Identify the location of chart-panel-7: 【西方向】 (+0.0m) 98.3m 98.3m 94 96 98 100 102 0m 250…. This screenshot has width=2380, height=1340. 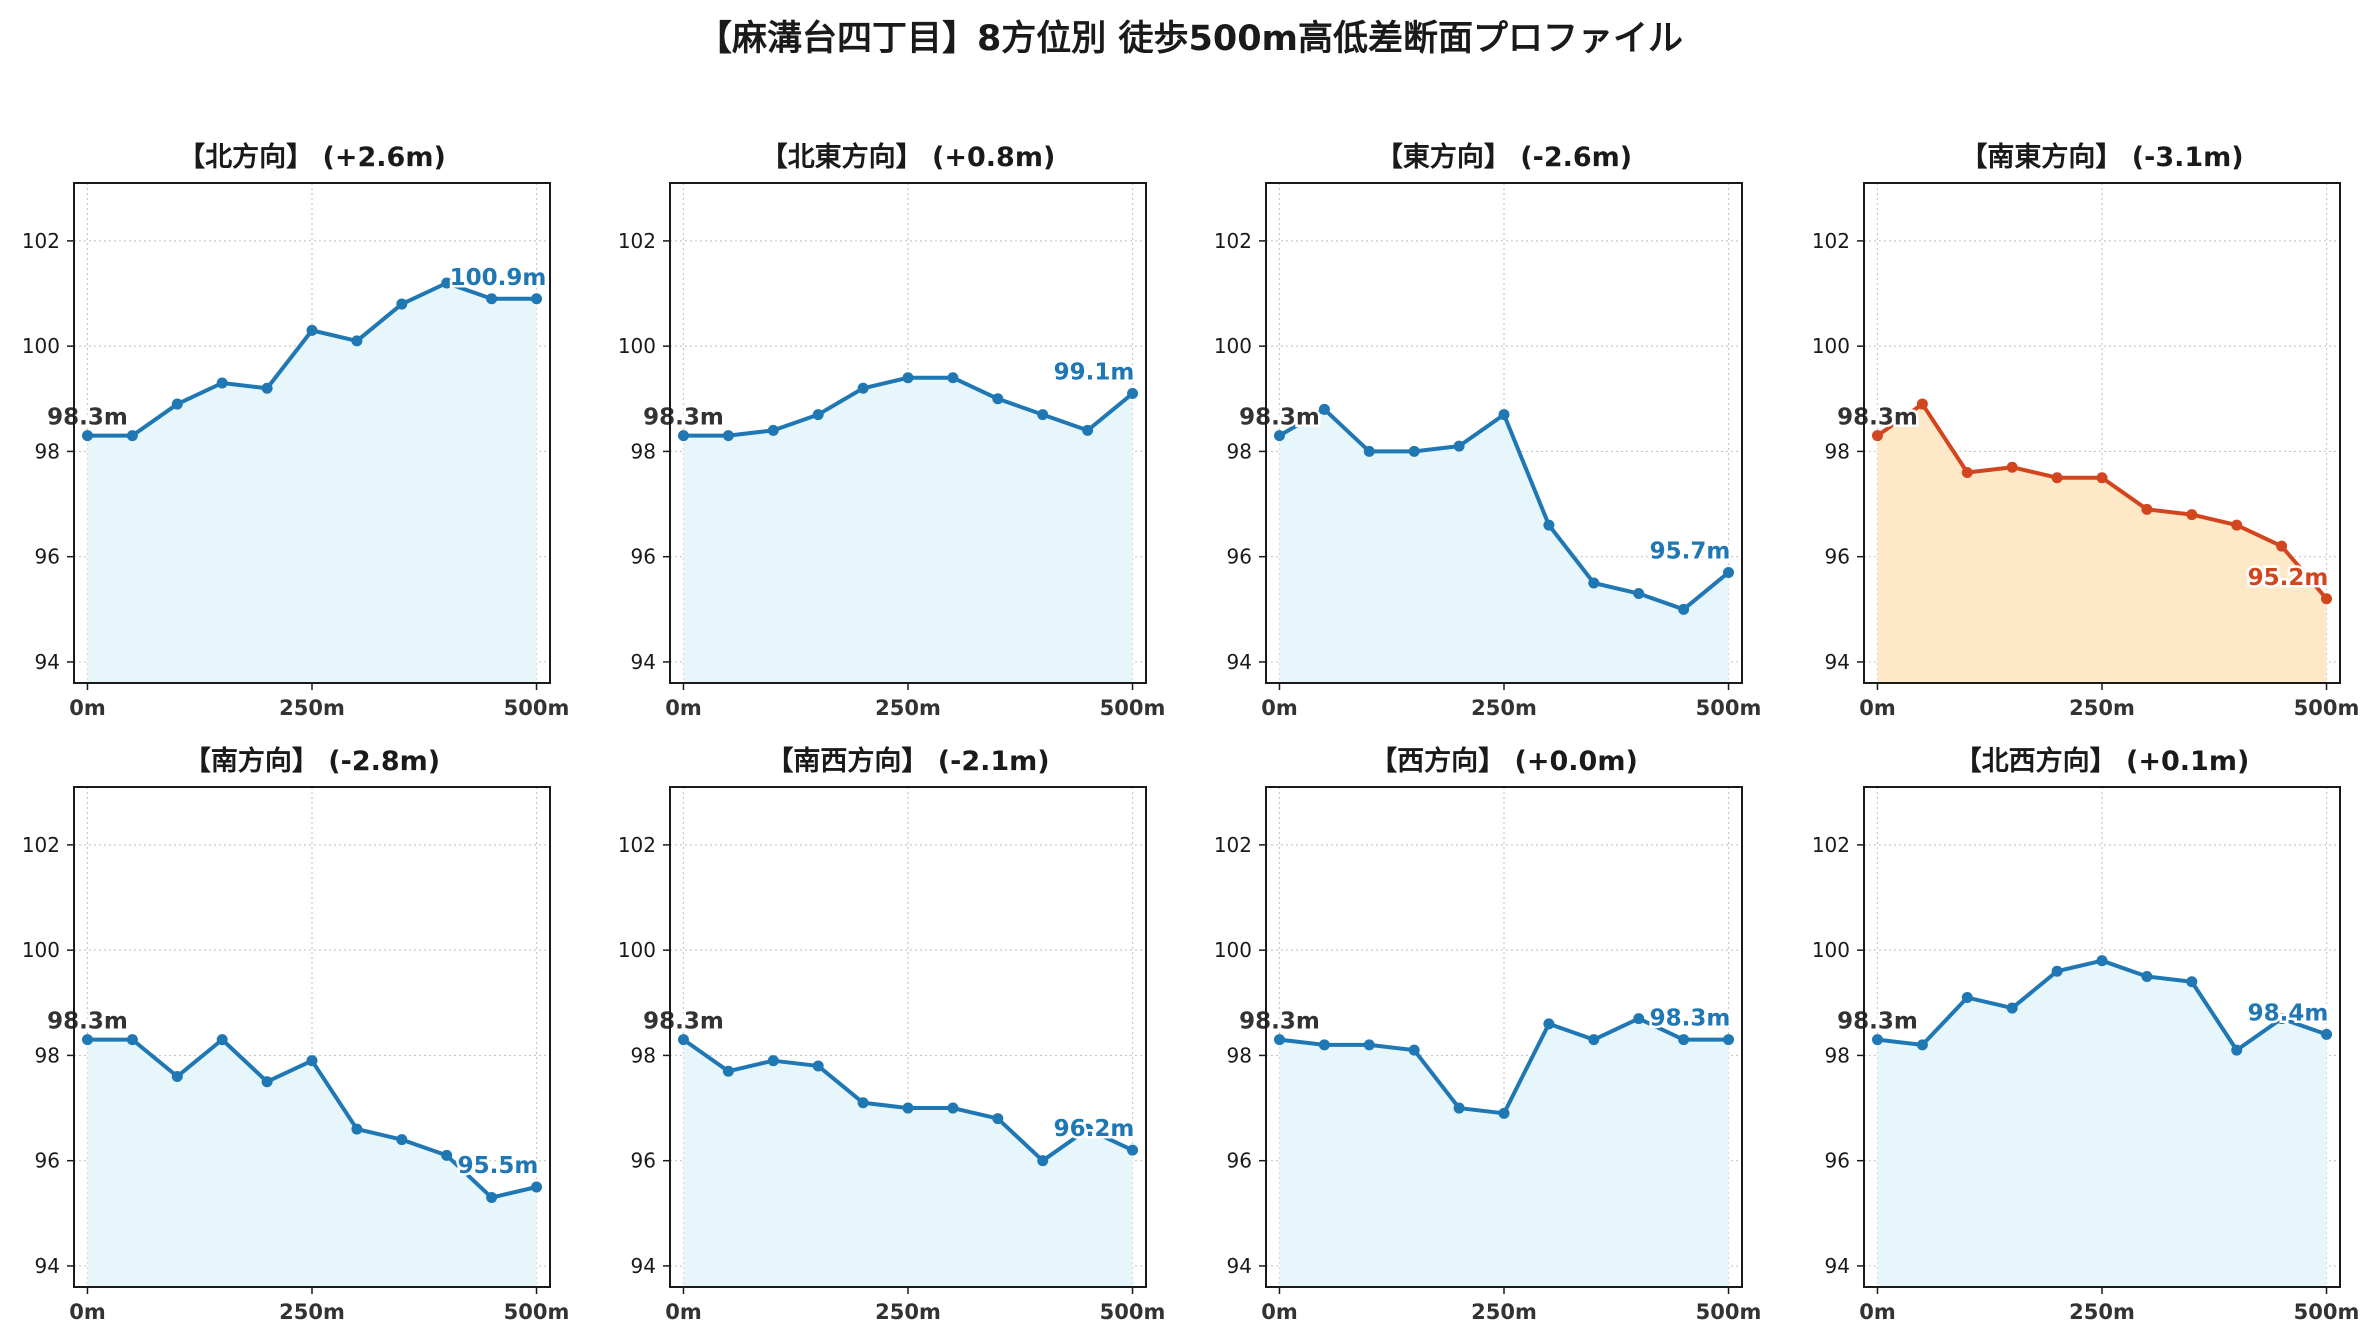
(1488, 1034).